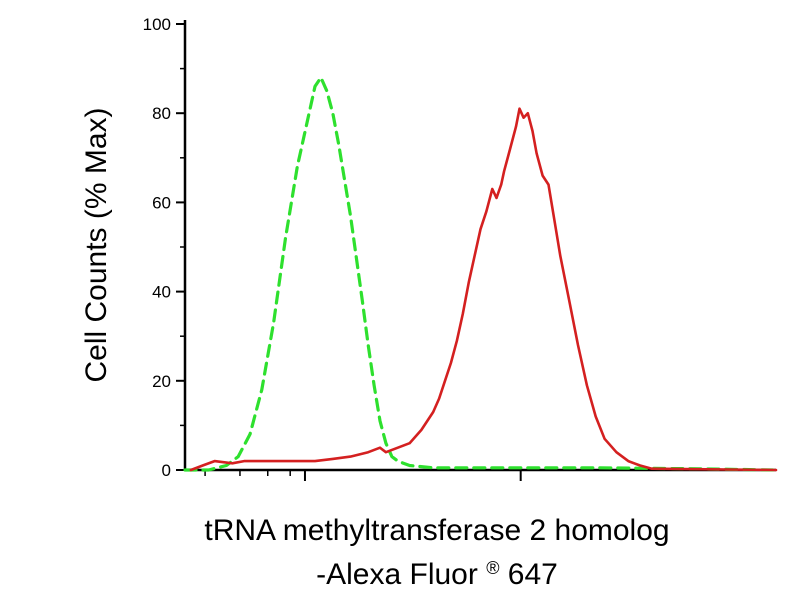 This screenshot has width=800, height=600. What do you see at coordinates (161, 113) in the screenshot?
I see `y-tick-label: 80` at bounding box center [161, 113].